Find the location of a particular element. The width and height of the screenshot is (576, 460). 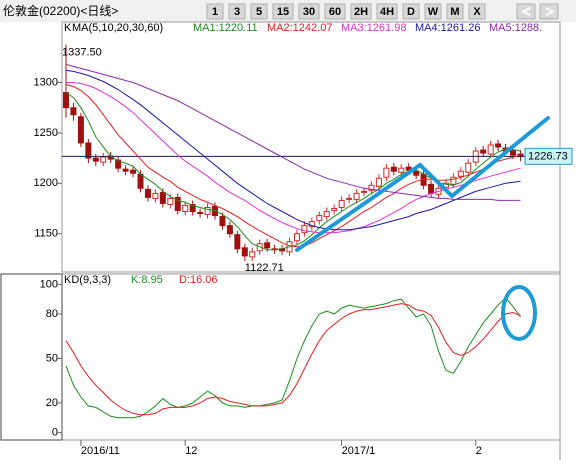

last-price-label: 1226.73 is located at coordinates (548, 156).